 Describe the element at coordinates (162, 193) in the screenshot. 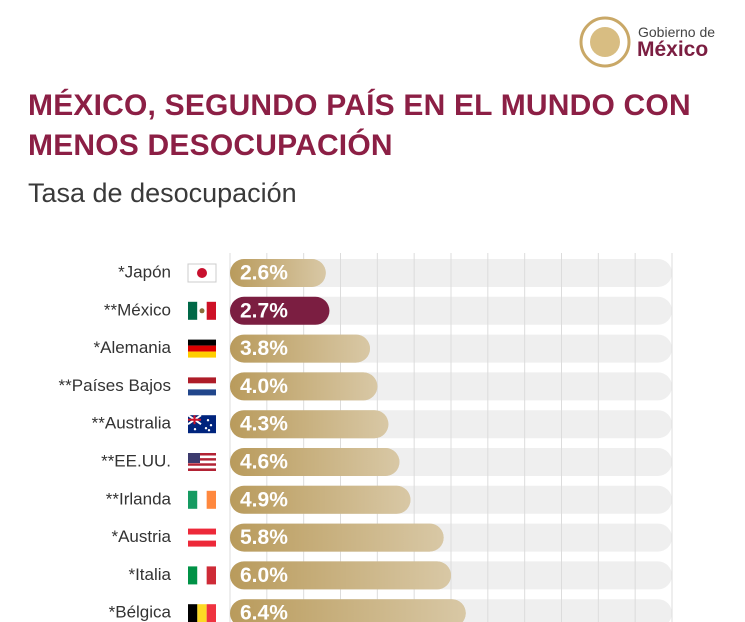

I see `chart-subtitle: Tasa de desocupación` at that location.